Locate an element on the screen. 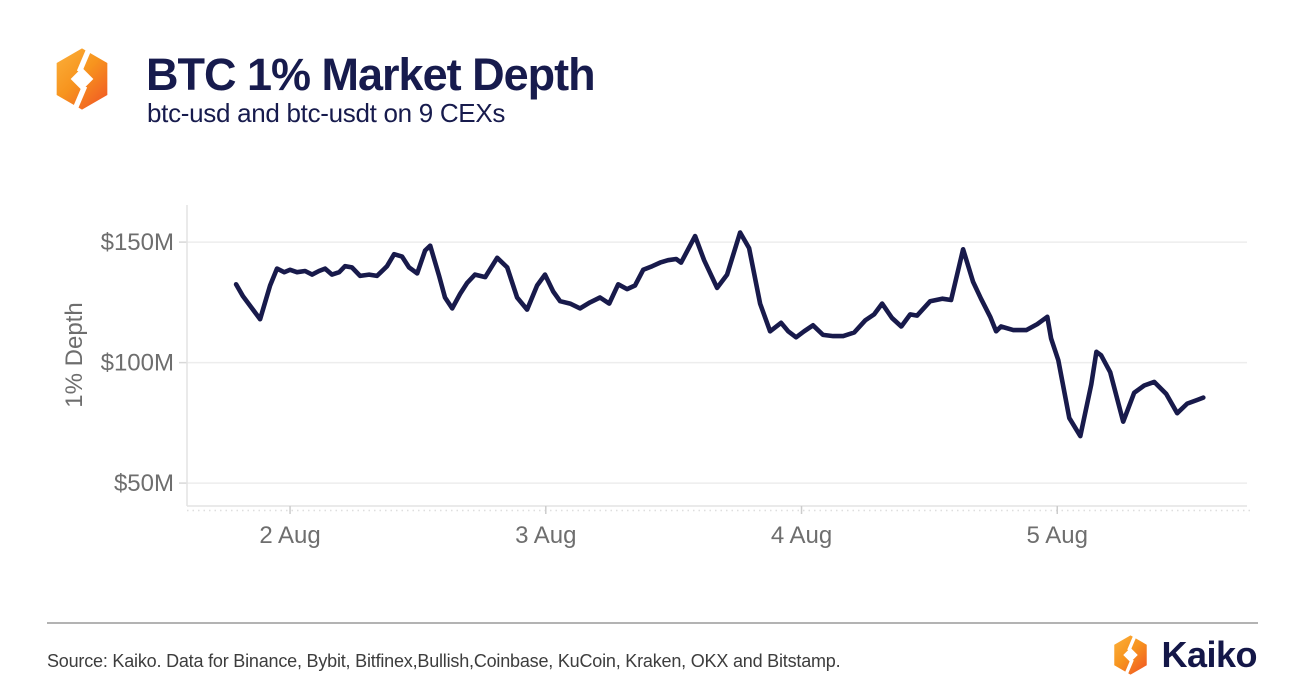  footer-brand: Kaiko is located at coordinates (1183, 655).